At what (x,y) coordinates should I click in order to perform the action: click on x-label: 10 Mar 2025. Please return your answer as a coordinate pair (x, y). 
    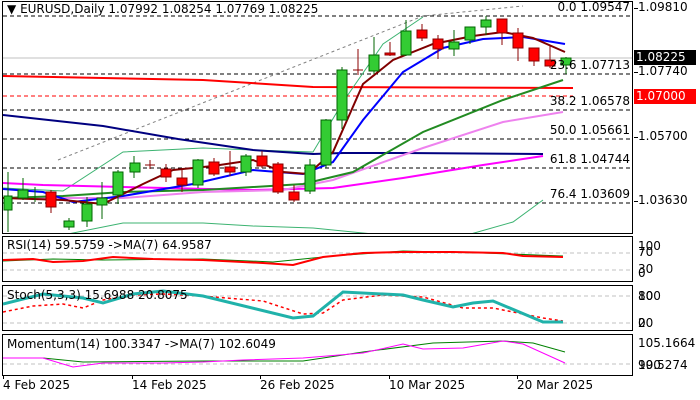
    Looking at the image, I should click on (427, 385).